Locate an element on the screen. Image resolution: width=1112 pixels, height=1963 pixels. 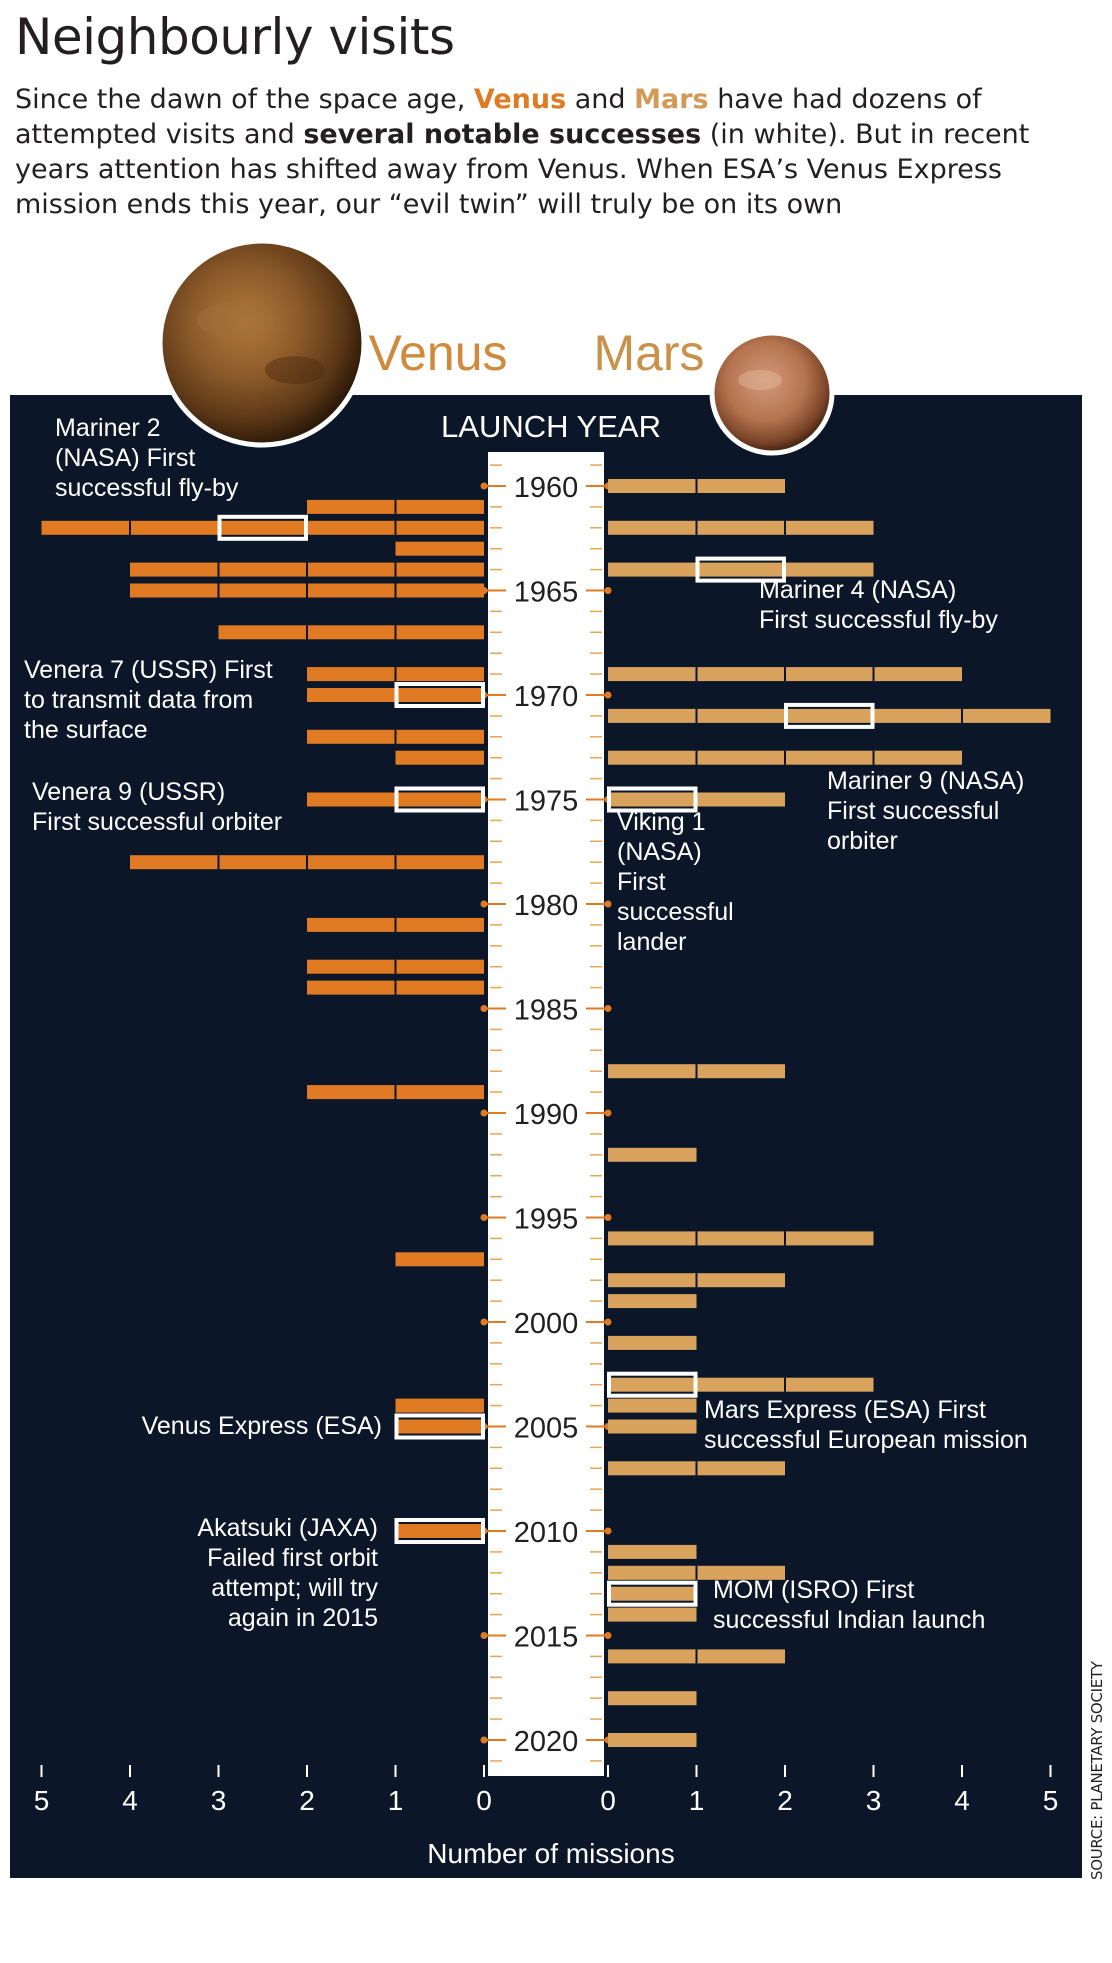
year-label: 2020 is located at coordinates (546, 1742).